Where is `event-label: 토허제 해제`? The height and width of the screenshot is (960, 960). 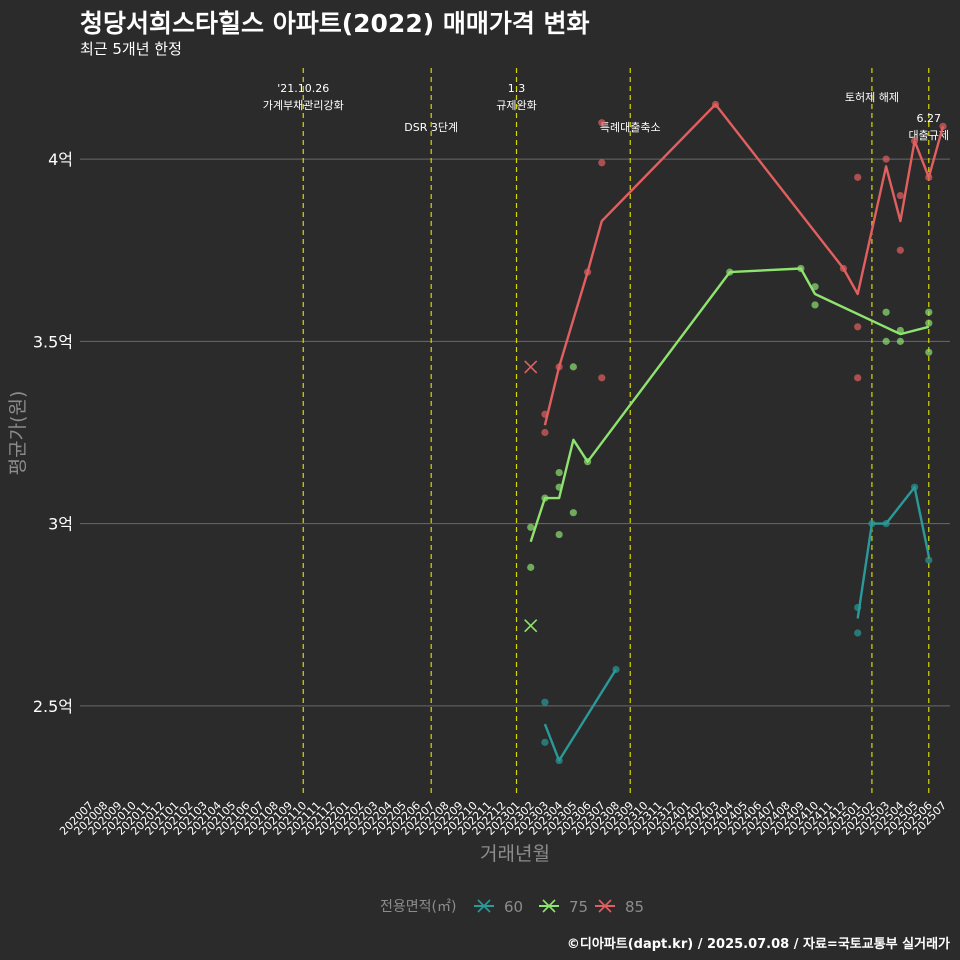 event-label: 토허제 해제 is located at coordinates (872, 97).